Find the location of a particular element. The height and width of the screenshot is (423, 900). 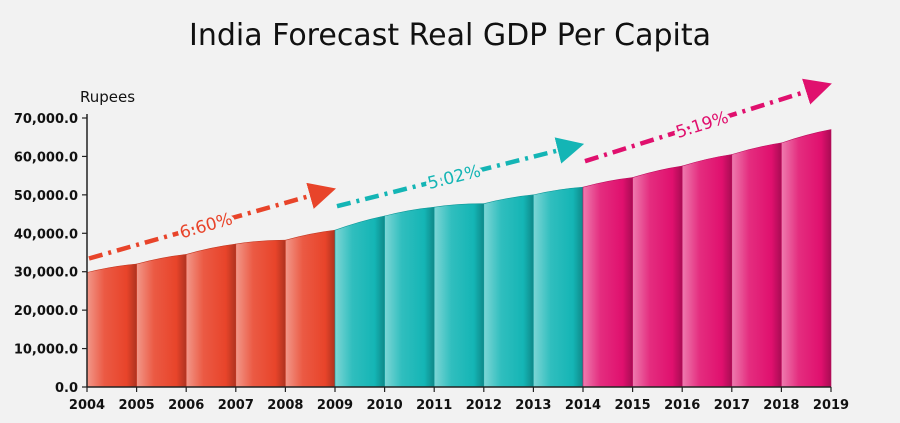

y-axis-unit-label: Rupees is located at coordinates (108, 97).